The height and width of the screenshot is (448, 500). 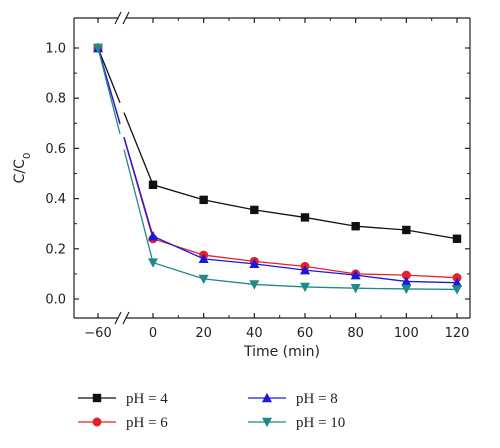 What do you see at coordinates (254, 333) in the screenshot?
I see `x-tick-label: 40` at bounding box center [254, 333].